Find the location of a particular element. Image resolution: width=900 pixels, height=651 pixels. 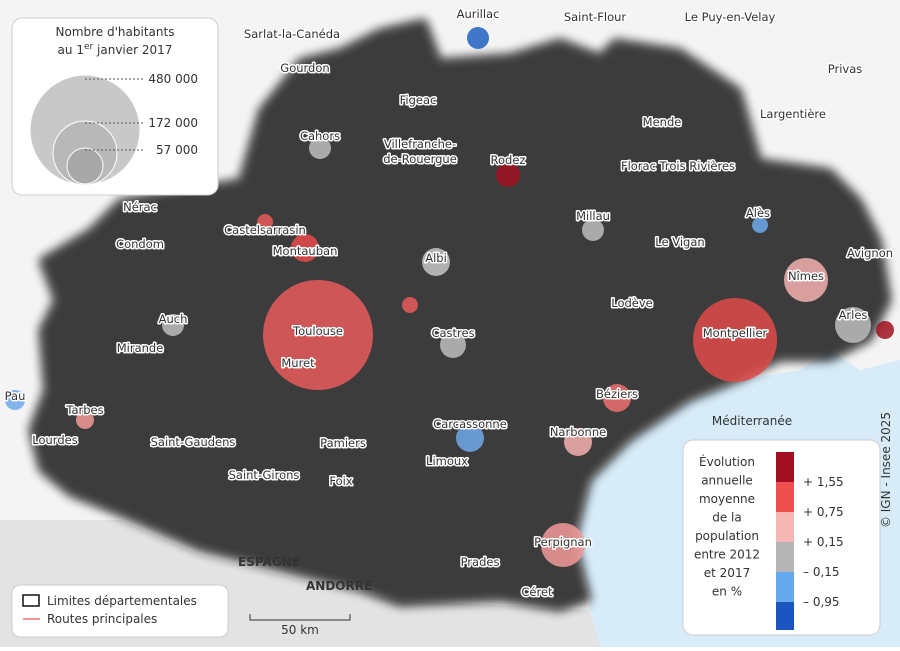

city-label: Rodez is located at coordinates (508, 160).